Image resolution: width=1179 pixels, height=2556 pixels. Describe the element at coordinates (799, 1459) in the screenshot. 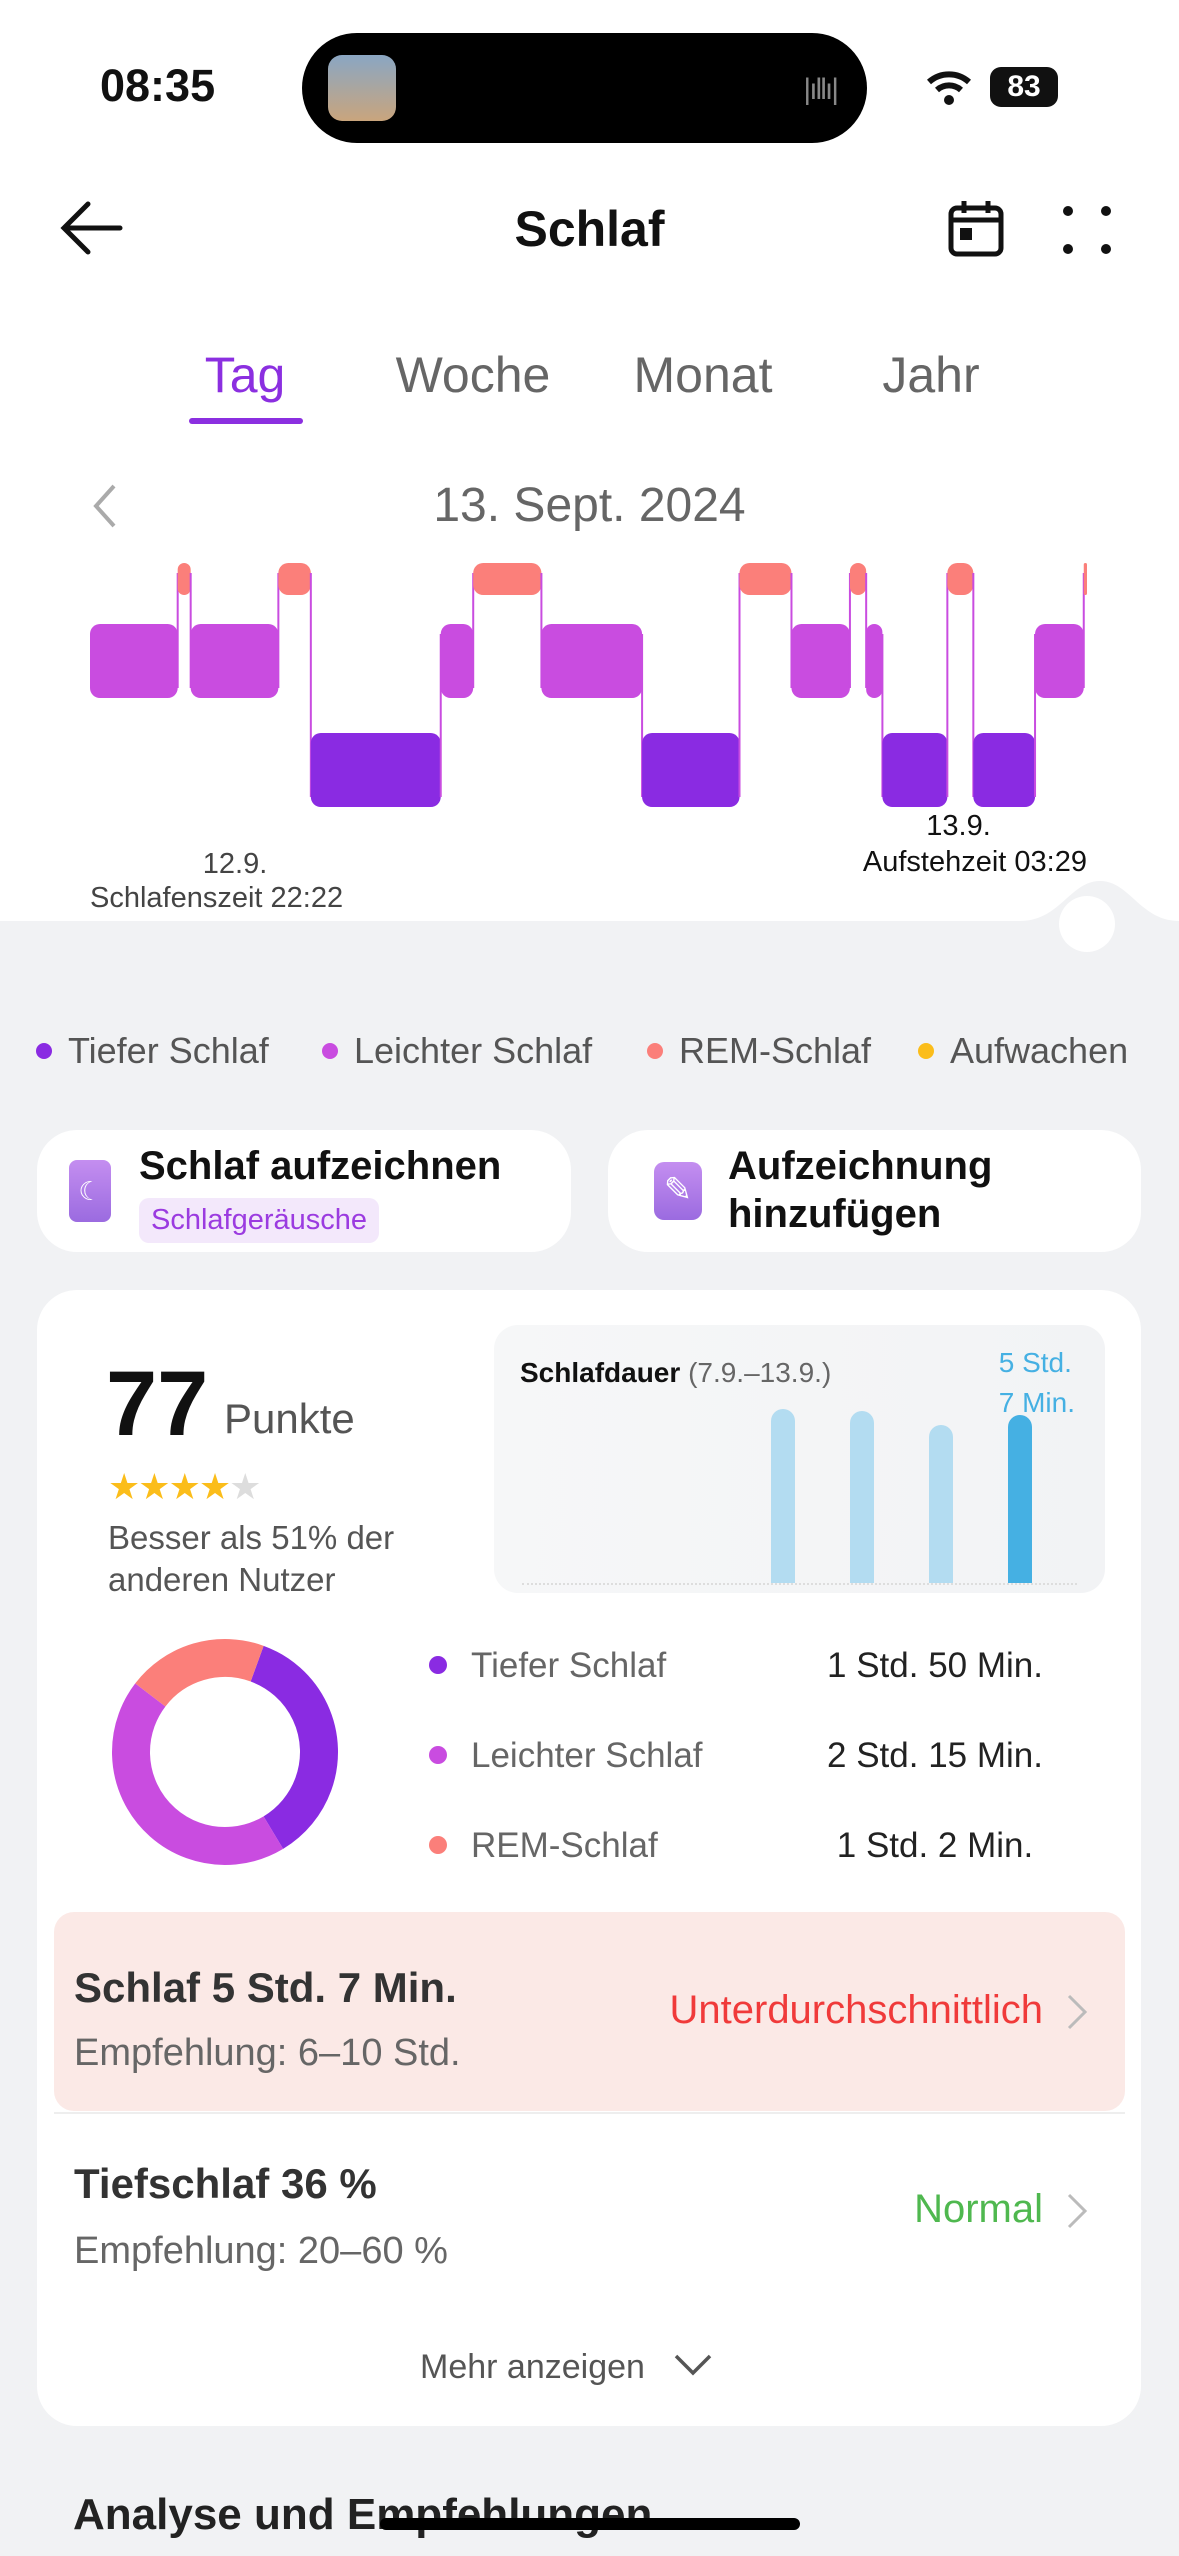

I see `sleep-duration-chart: Schlafdauer (7.9.–13.9.) 5 Std. 7 Min.` at that location.